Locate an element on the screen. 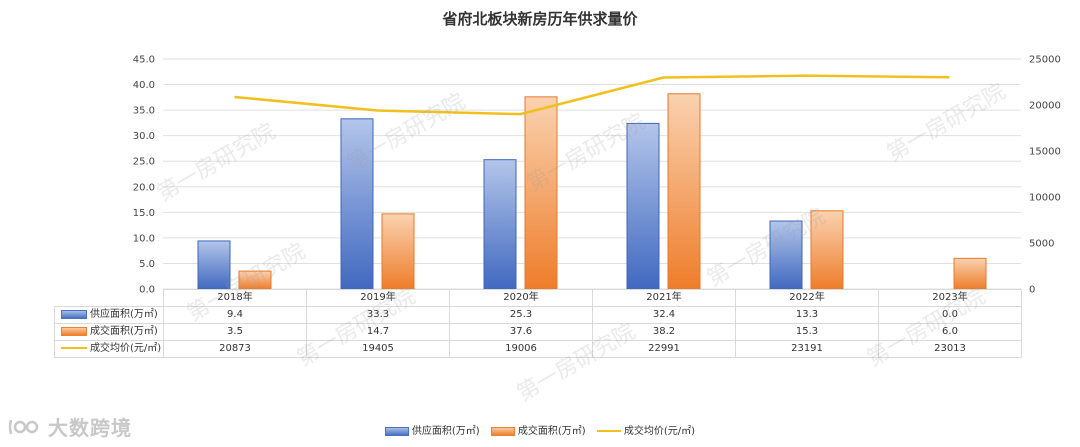  table-row: 供应面积(万㎡) 9.4 33.3 25.3 32.4 13.3 0.0 is located at coordinates (538, 315).